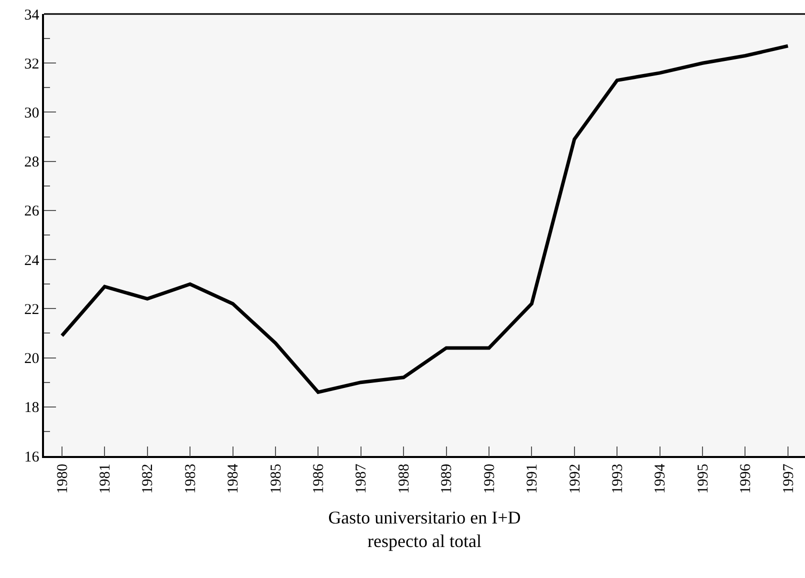 The height and width of the screenshot is (578, 805). What do you see at coordinates (190, 479) in the screenshot?
I see `x-tick-label: 1983` at bounding box center [190, 479].